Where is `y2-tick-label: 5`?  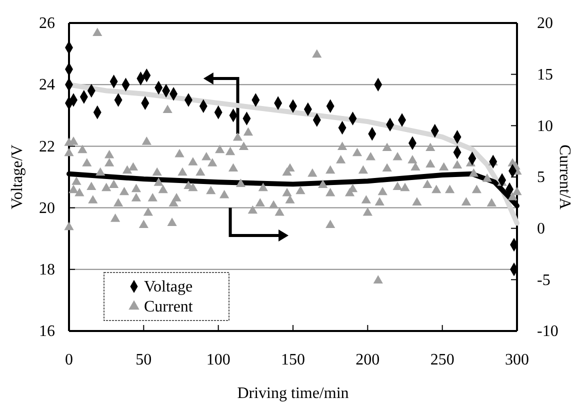
y2-tick-label: 5 is located at coordinates (541, 177).